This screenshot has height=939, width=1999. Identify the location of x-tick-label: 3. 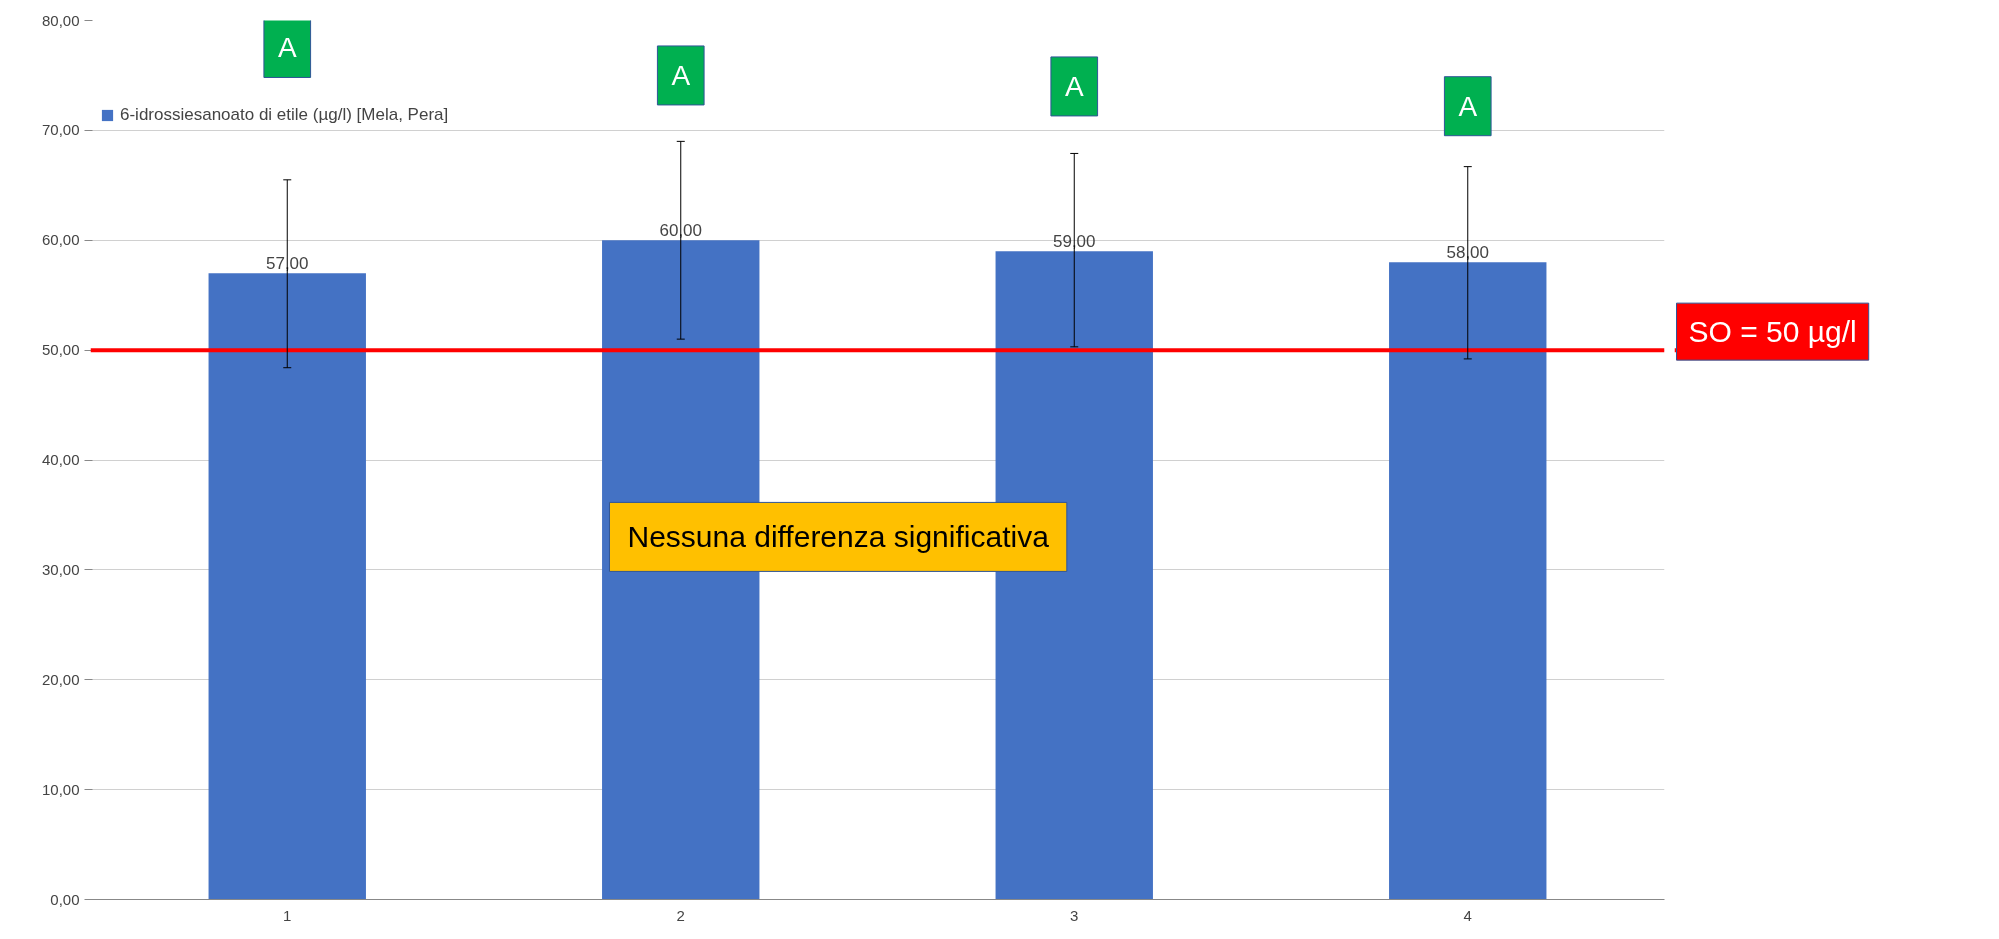
(1074, 915).